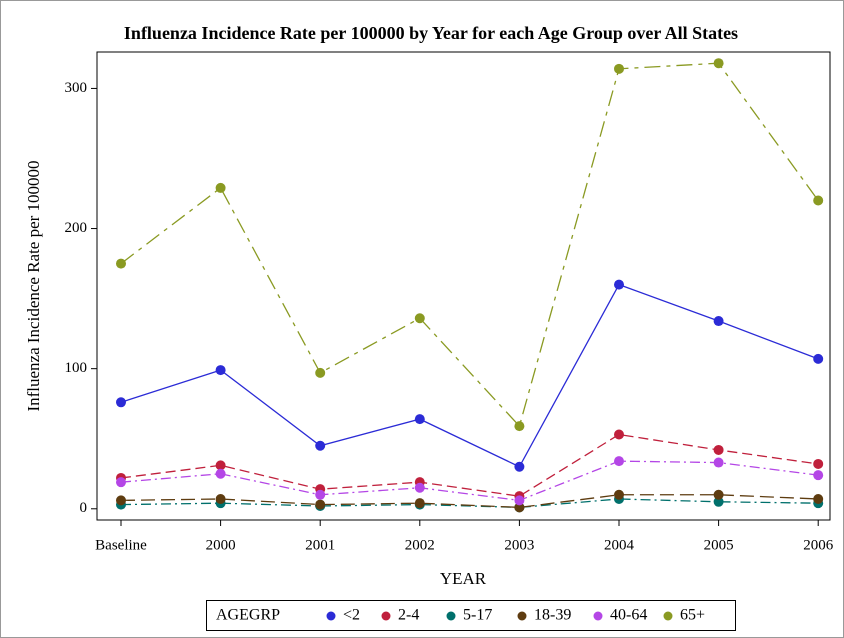 The image size is (844, 638). What do you see at coordinates (76, 228) in the screenshot?
I see `y-tick-label: 200` at bounding box center [76, 228].